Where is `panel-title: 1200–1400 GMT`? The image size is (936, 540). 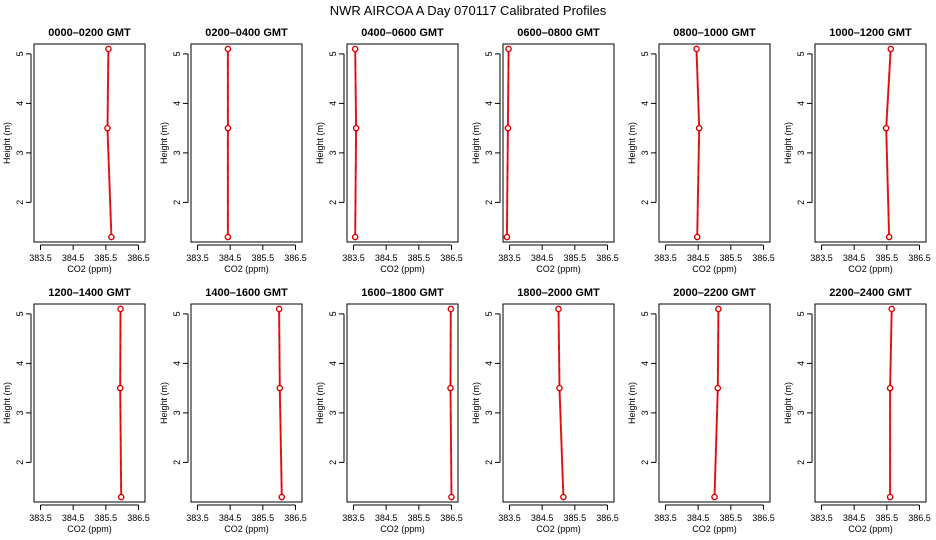
panel-title: 1200–1400 GMT is located at coordinates (89, 293).